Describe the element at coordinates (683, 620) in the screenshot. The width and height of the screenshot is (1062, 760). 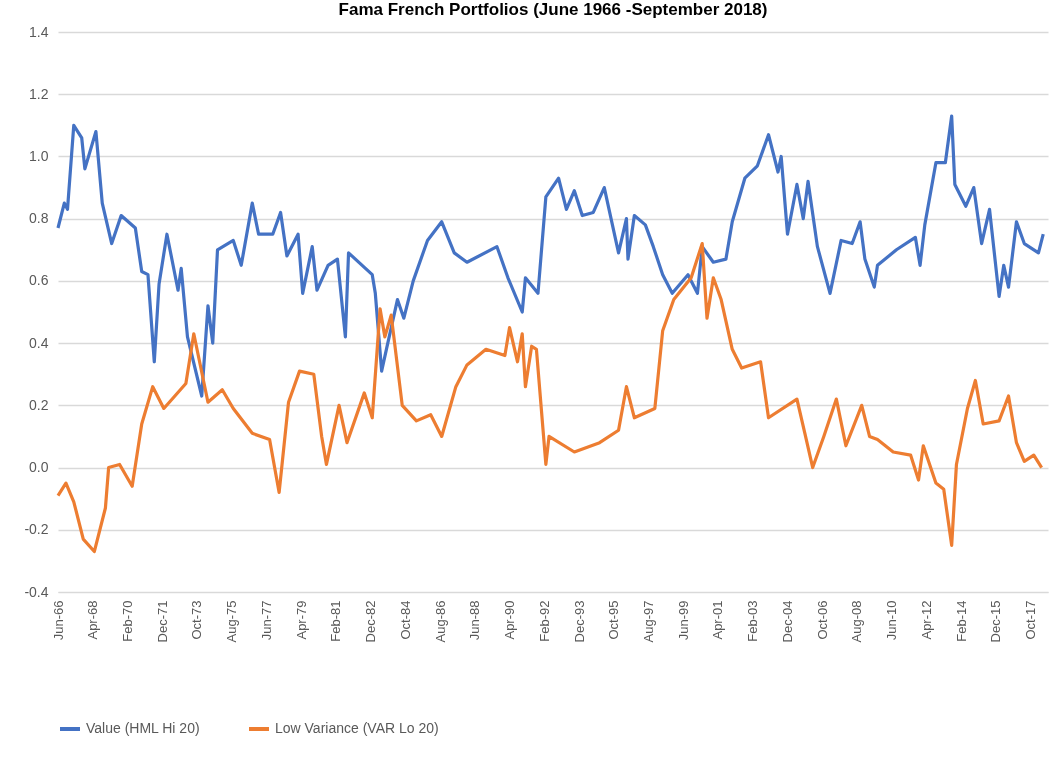
I see `x-tick-label: Jun-99` at that location.